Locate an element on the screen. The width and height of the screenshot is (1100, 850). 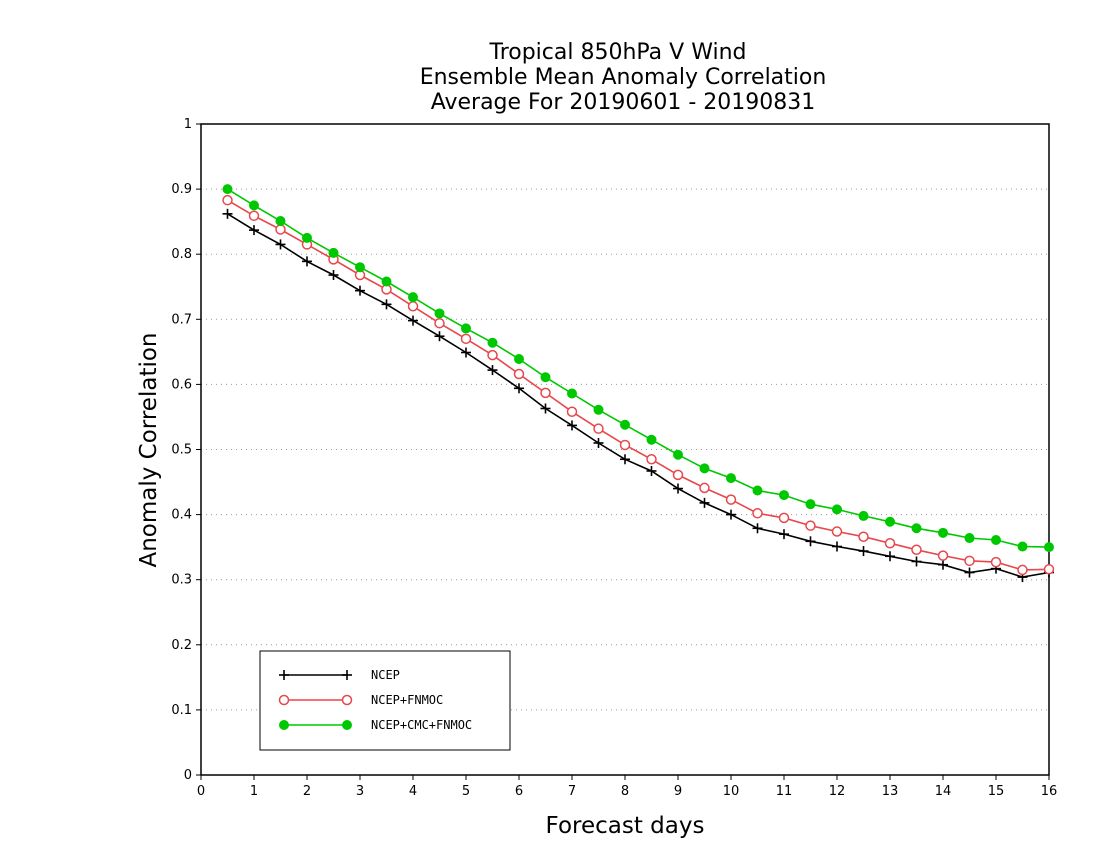
x-tick-label: 15 is located at coordinates (996, 791).